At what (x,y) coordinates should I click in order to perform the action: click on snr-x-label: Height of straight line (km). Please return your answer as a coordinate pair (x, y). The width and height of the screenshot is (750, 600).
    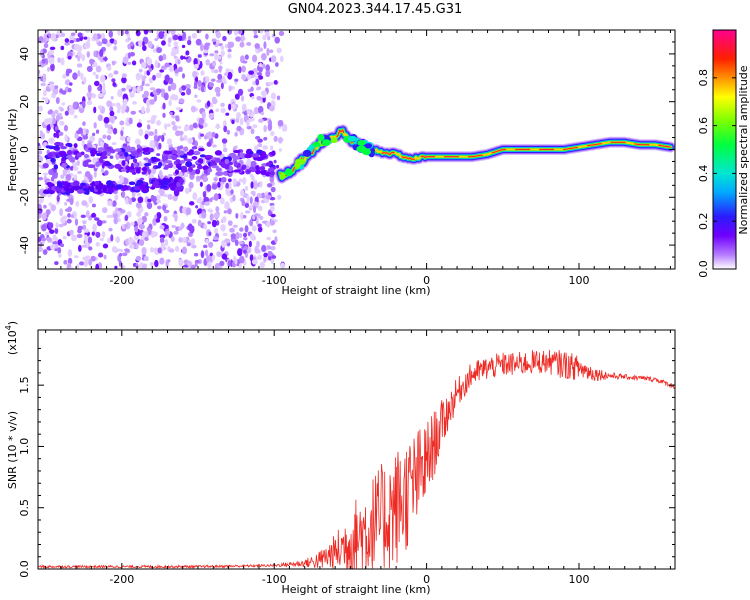
    Looking at the image, I should click on (355, 589).